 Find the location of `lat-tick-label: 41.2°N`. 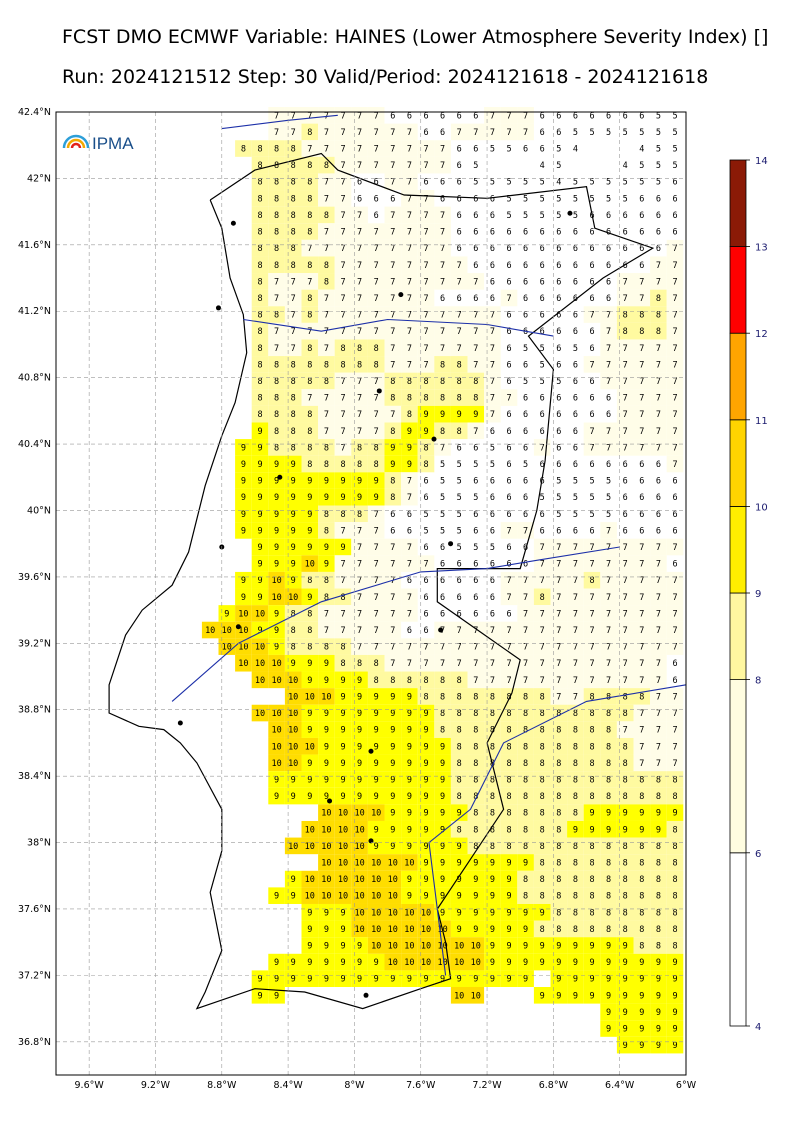

lat-tick-label: 41.2°N is located at coordinates (34, 311).